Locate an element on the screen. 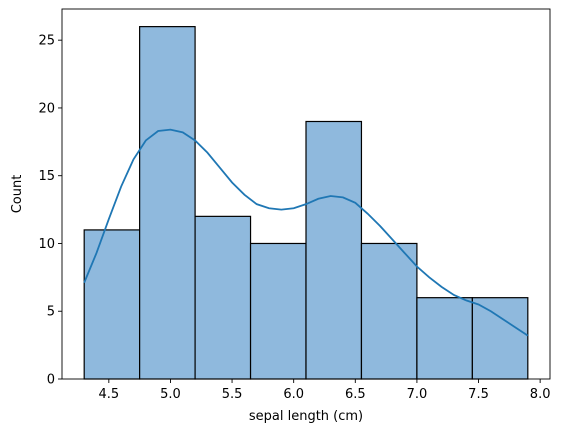  x-tick-label: 5.5 is located at coordinates (232, 394).